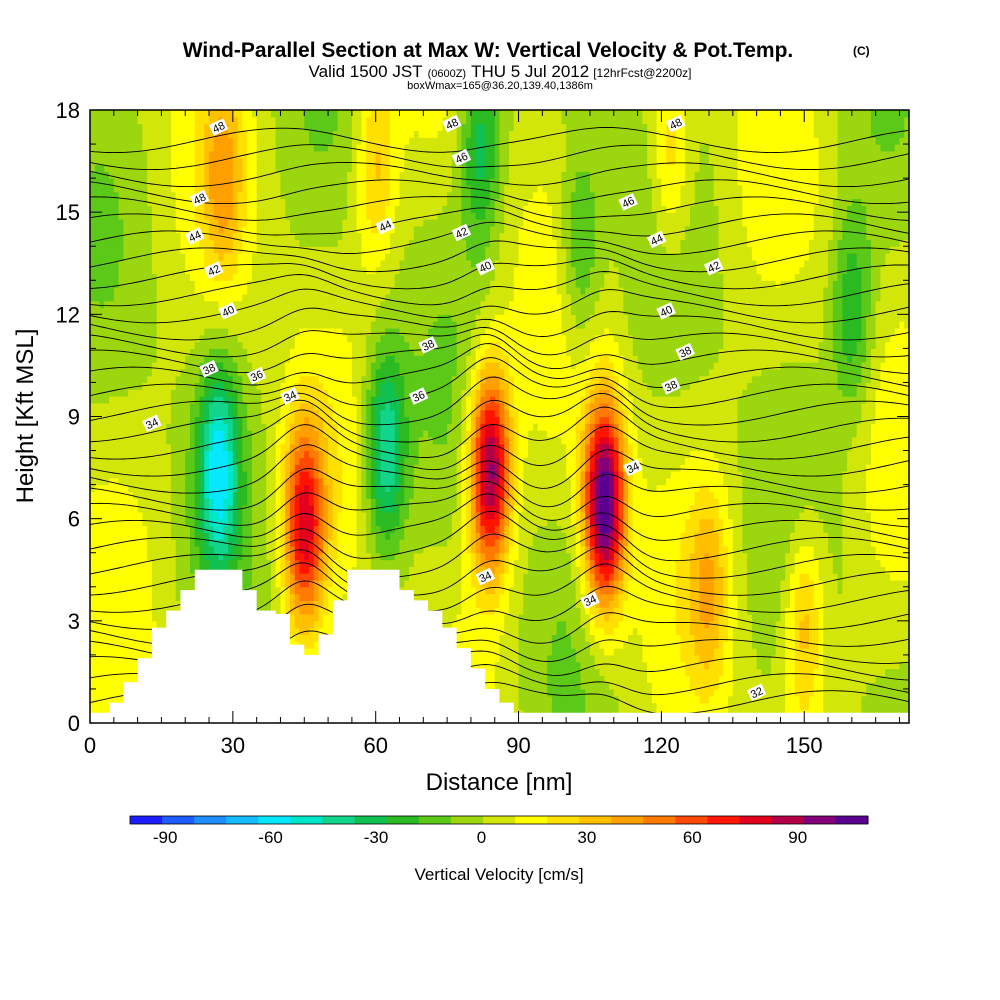 This screenshot has width=1000, height=1000. I want to click on subtitle-date: THU 5 Jul 2012, so click(530, 71).